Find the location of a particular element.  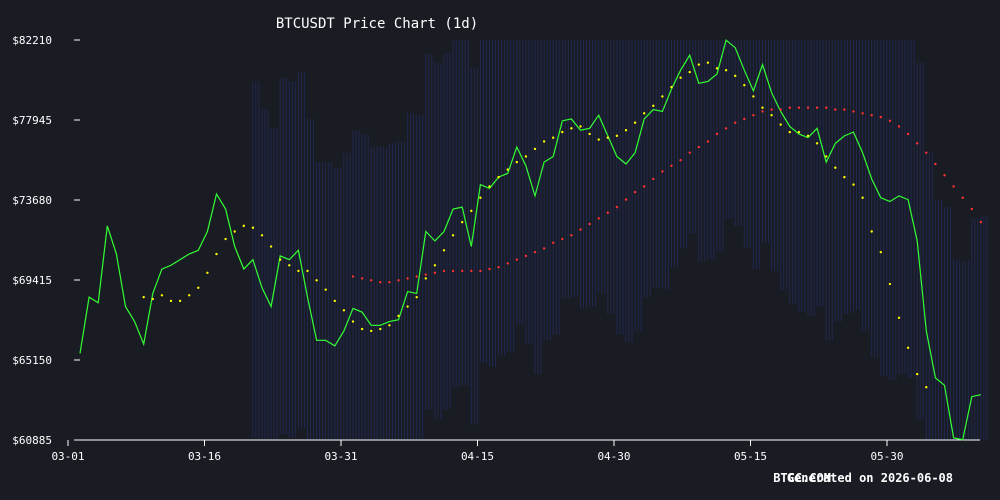

y-tick-label: $60885 is located at coordinates (32, 440).